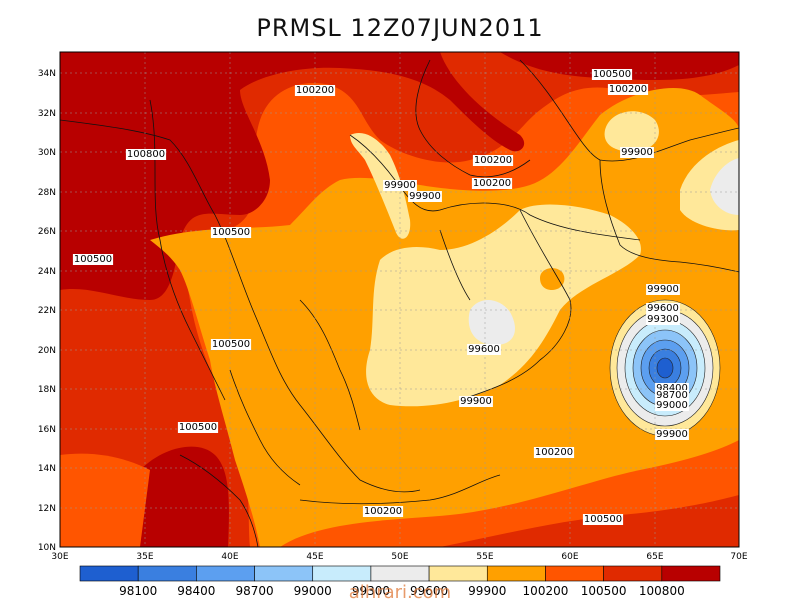 The width and height of the screenshot is (800, 603). What do you see at coordinates (47, 509) in the screenshot?
I see `lat-label: 12N` at bounding box center [47, 509].